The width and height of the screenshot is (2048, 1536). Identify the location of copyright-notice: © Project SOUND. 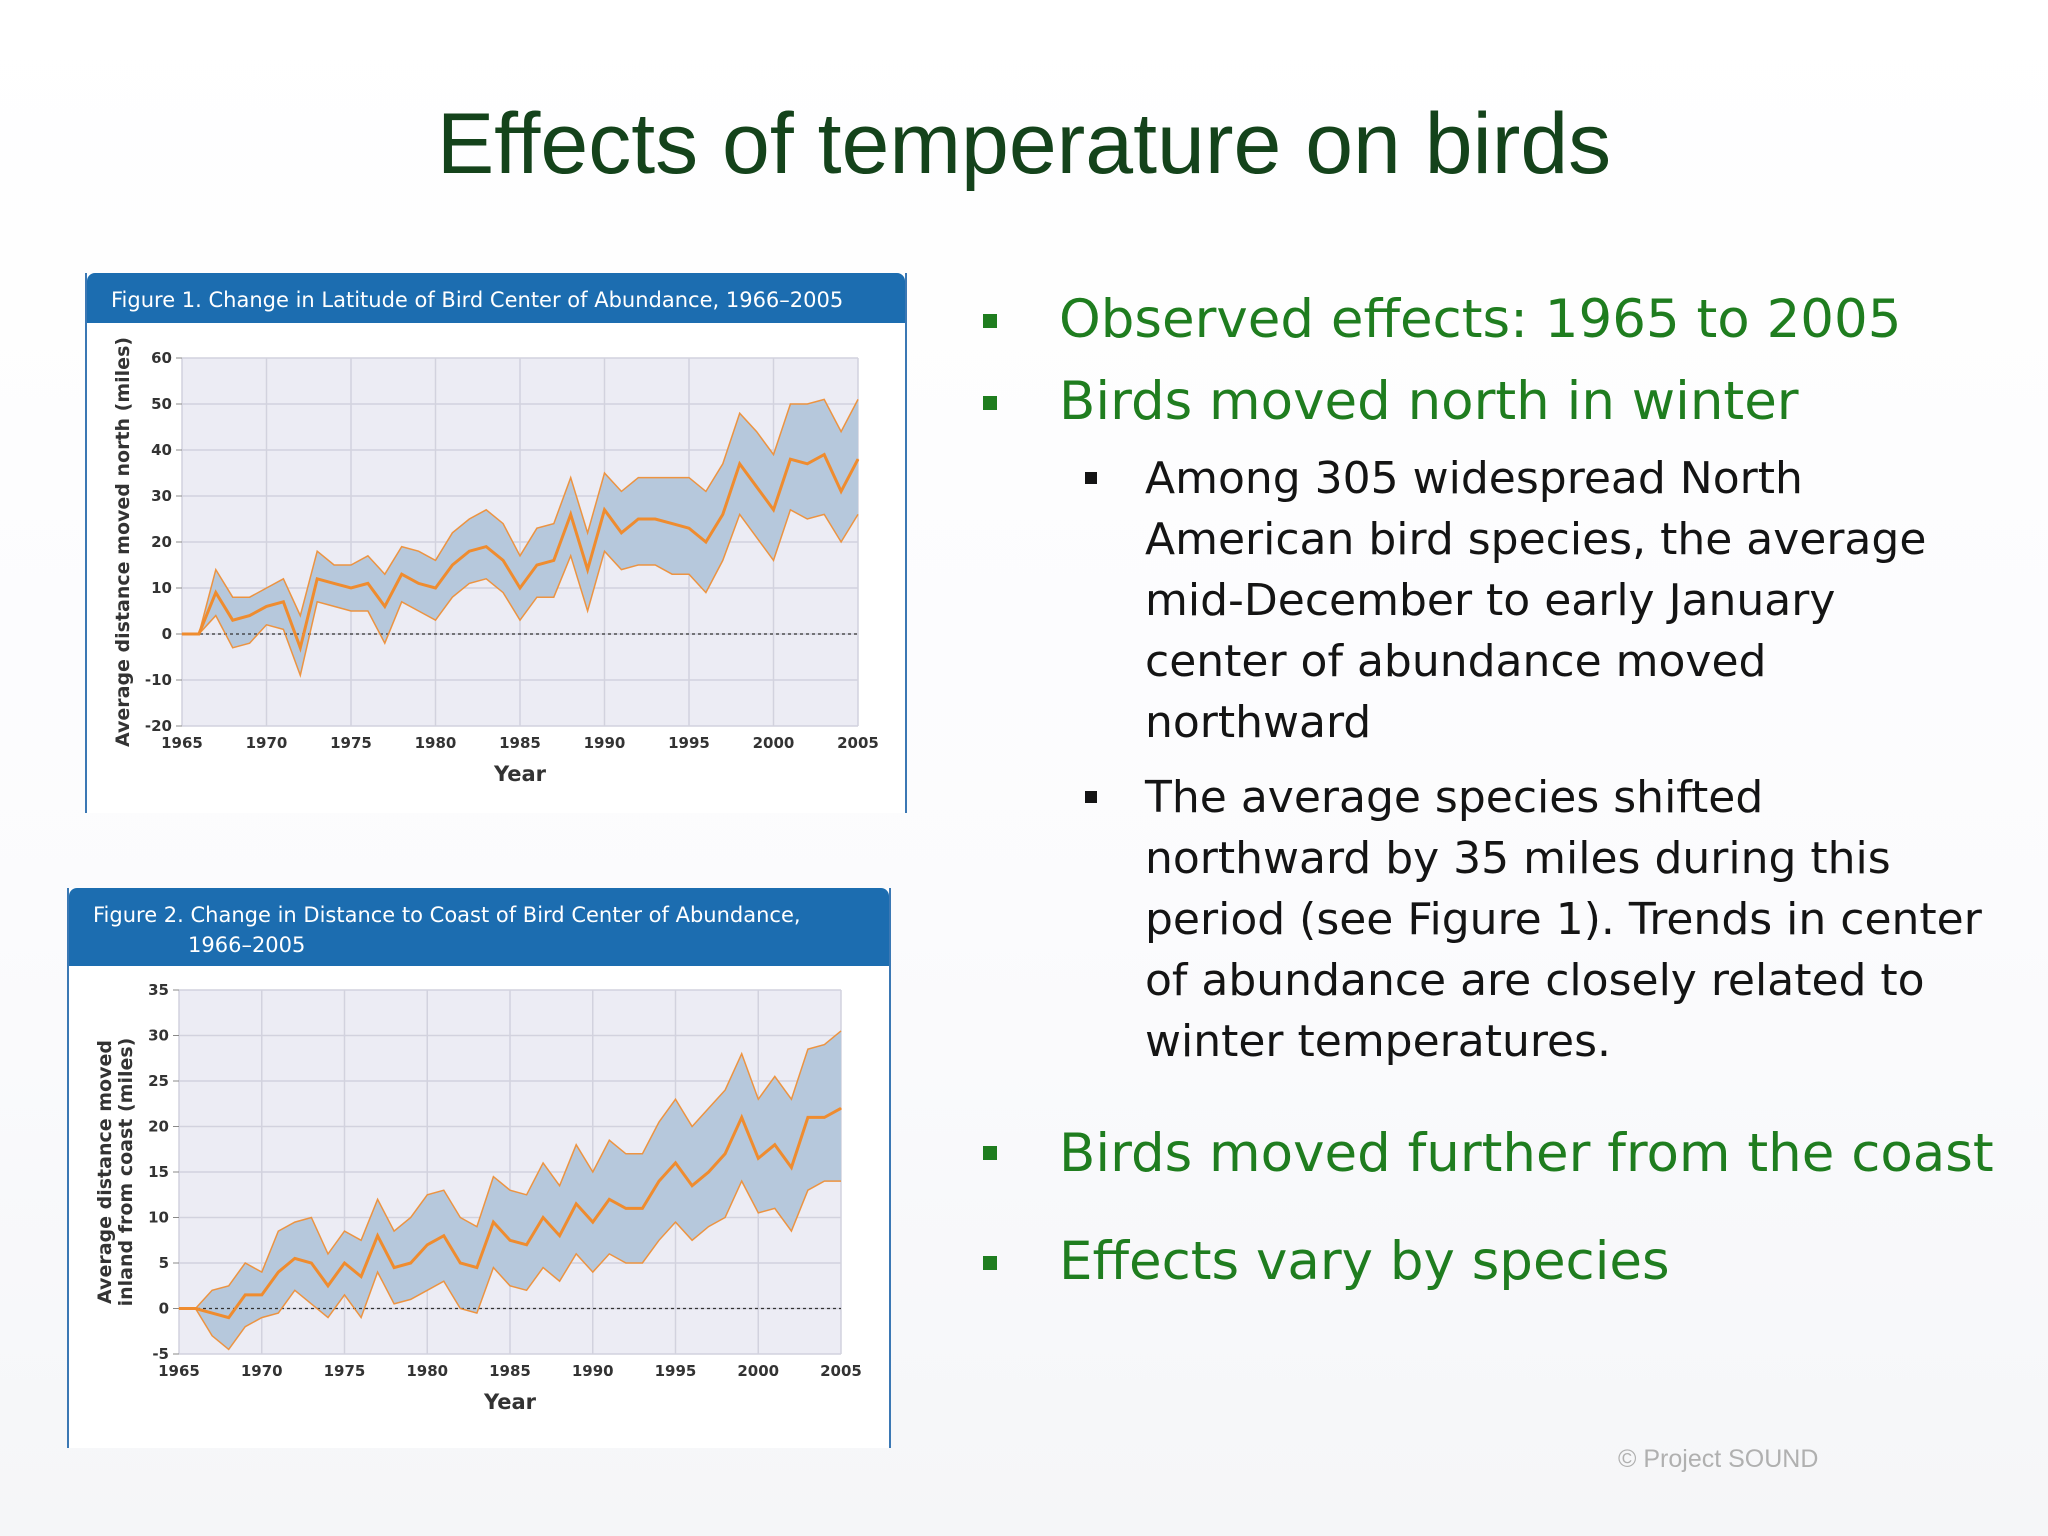
(1718, 1459).